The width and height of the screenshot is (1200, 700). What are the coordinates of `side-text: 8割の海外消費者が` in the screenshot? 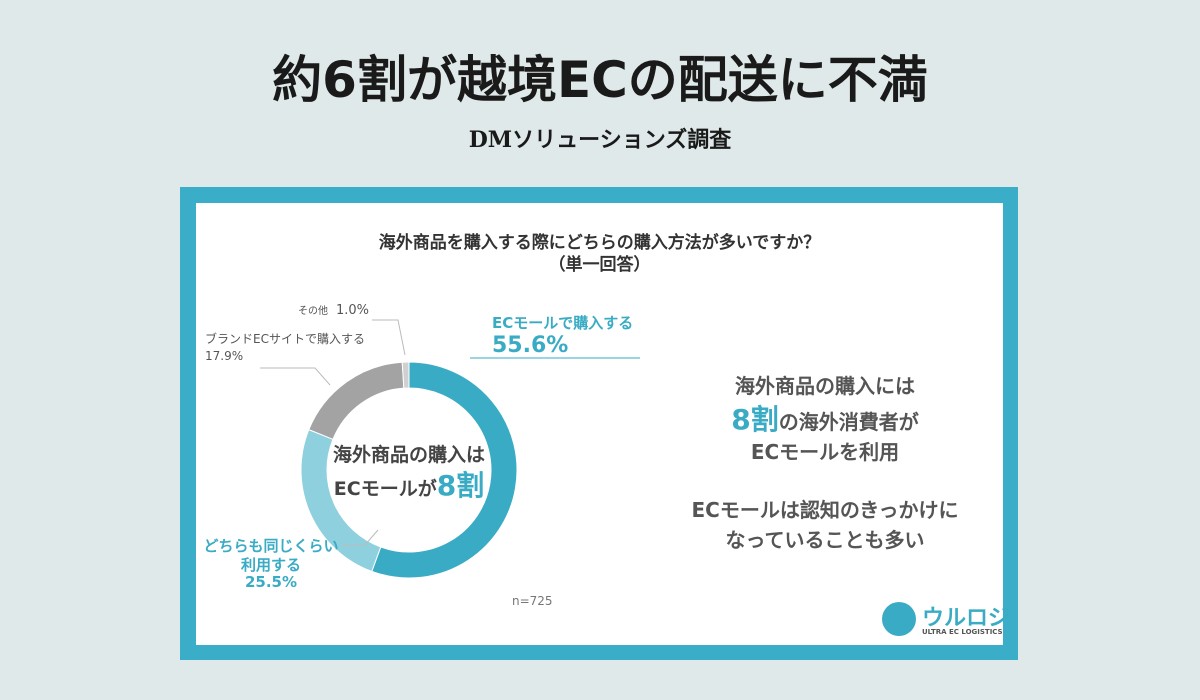 It's located at (825, 418).